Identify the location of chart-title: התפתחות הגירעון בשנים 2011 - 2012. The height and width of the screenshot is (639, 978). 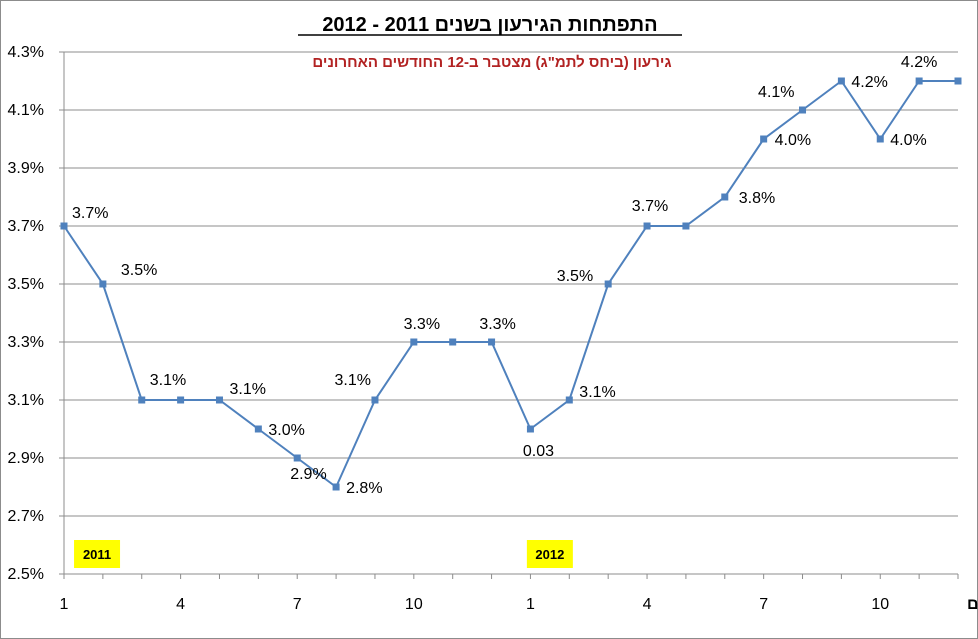
(489, 25).